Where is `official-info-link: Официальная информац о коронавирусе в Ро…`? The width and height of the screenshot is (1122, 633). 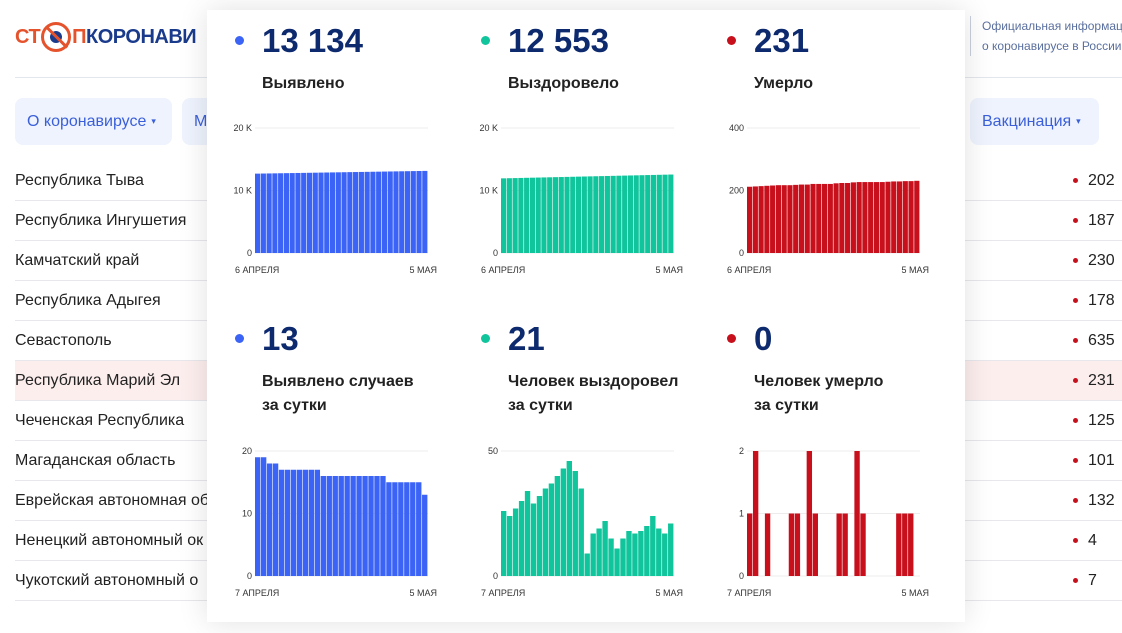 official-info-link: Официальная информац о коронавирусе в Ро… is located at coordinates (1046, 36).